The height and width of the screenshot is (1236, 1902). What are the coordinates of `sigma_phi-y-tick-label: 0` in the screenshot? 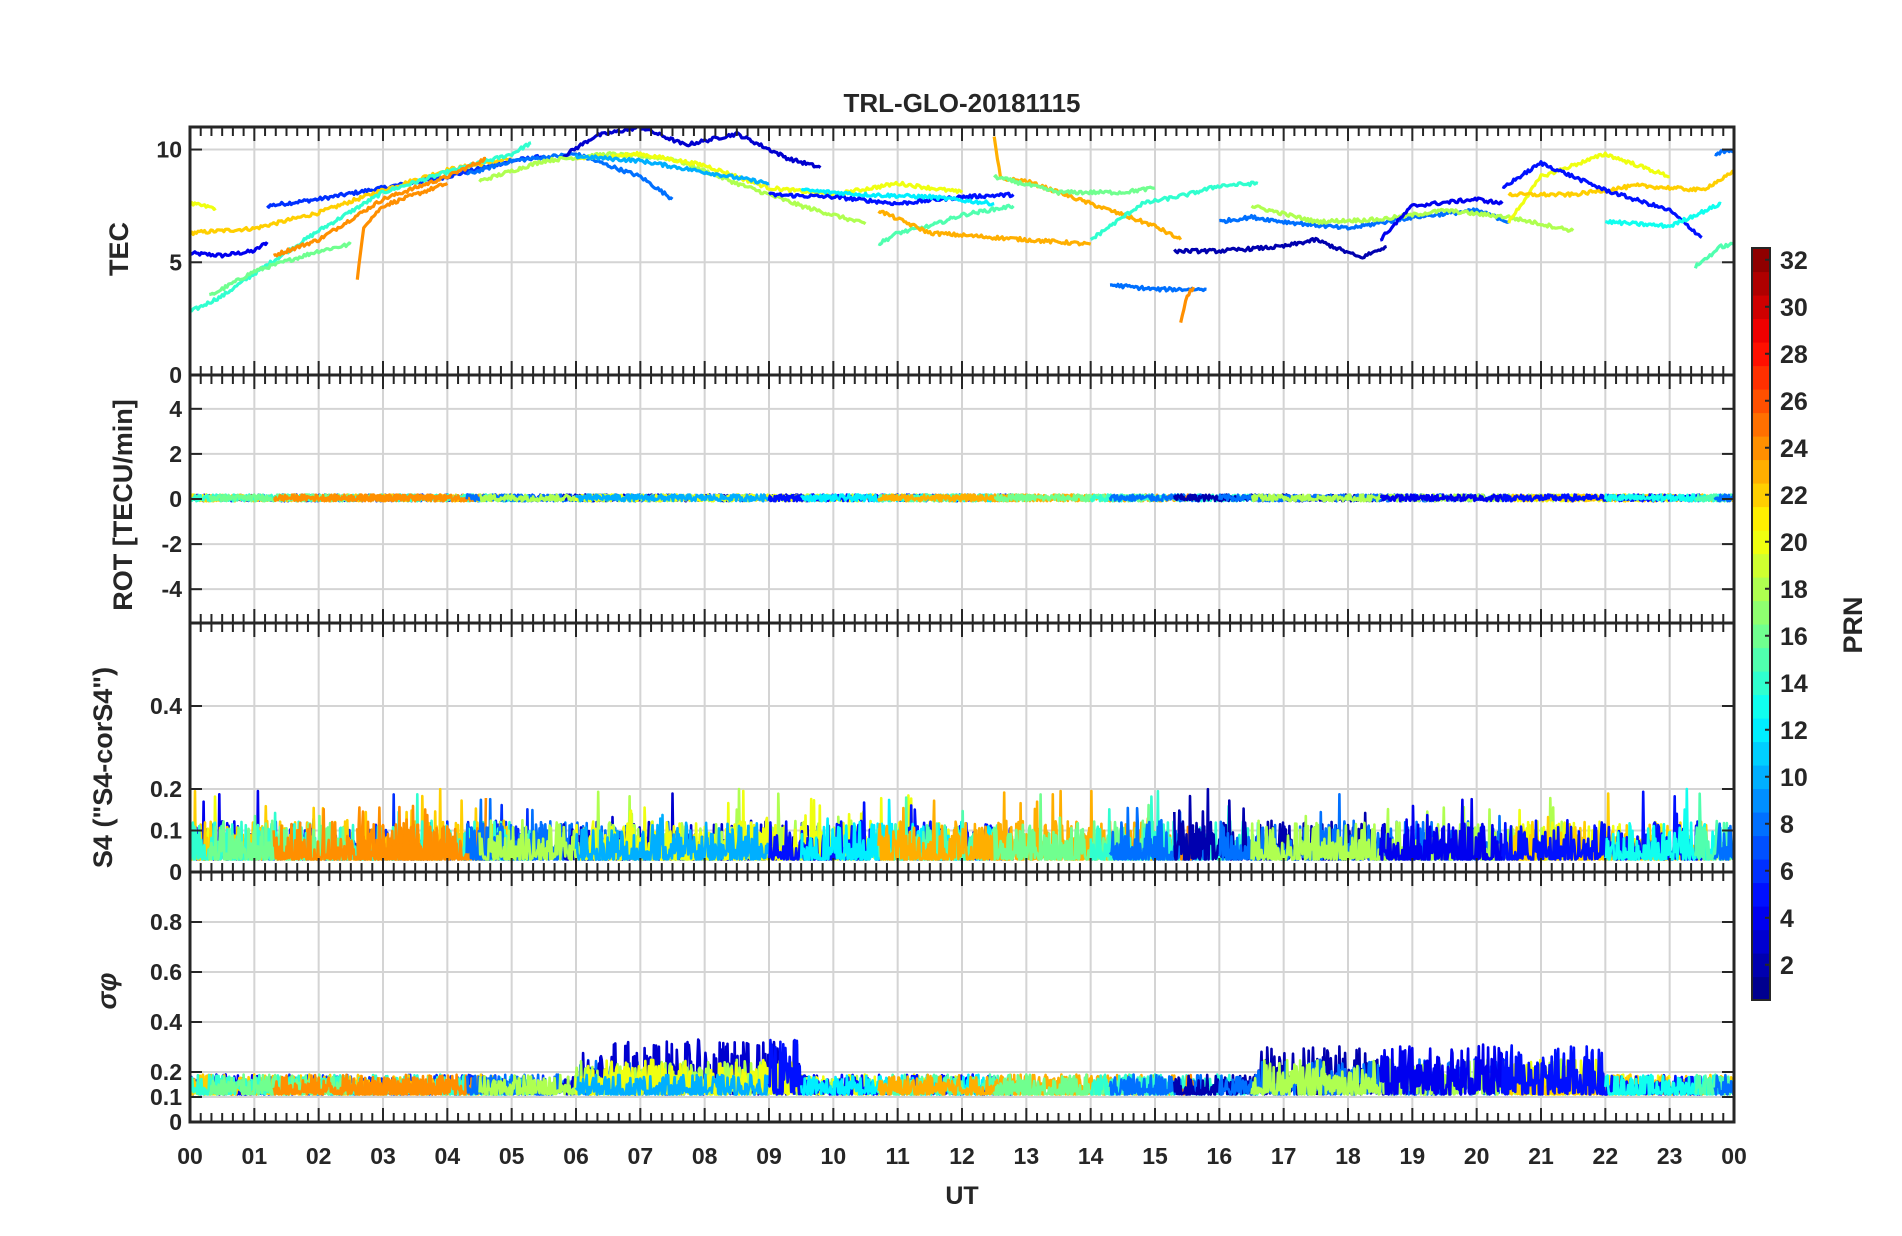 It's located at (175, 1122).